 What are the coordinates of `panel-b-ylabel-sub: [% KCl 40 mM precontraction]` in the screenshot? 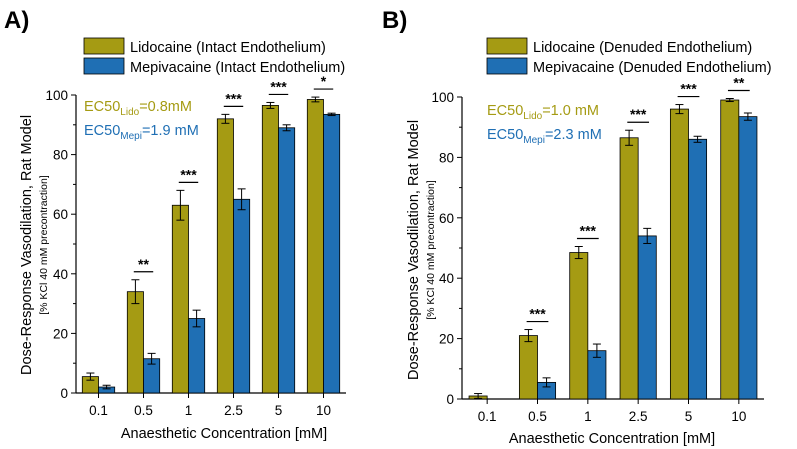 It's located at (431, 250).